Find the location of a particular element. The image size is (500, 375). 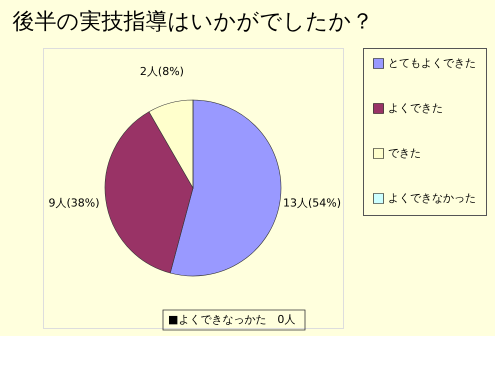

legend-label: よくできた is located at coordinates (415, 108).